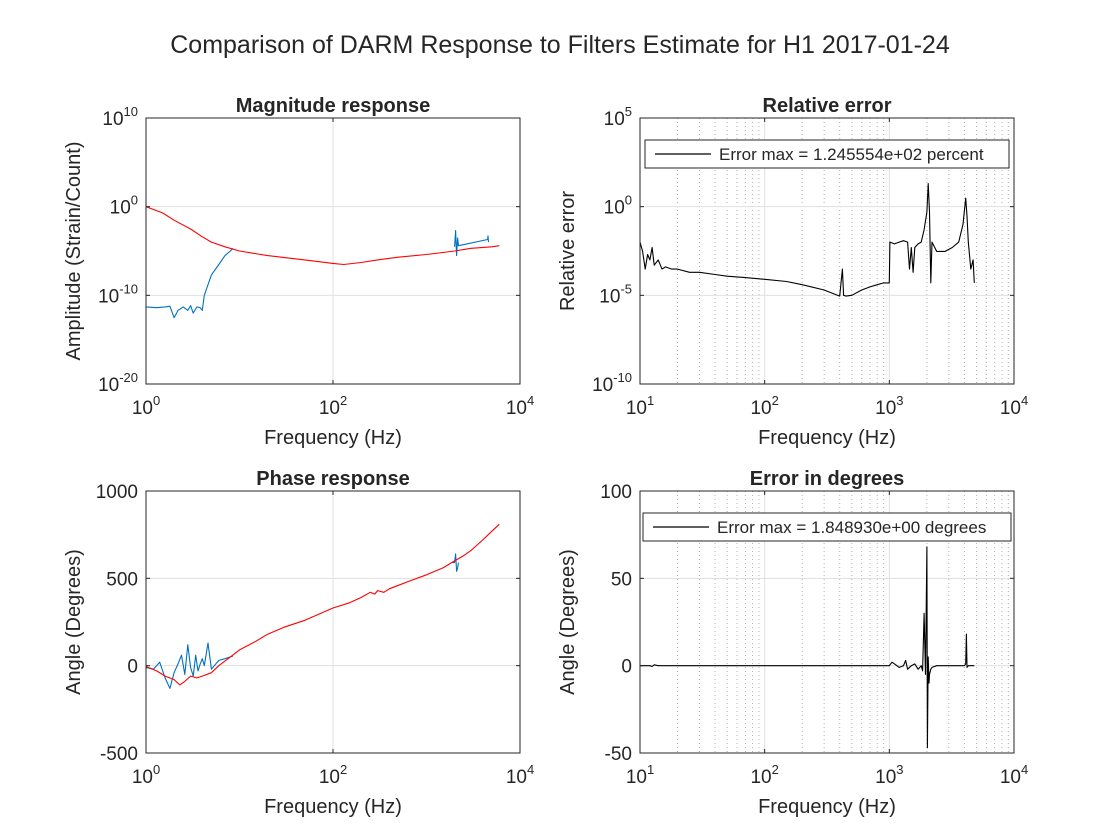 This screenshot has height=840, width=1120. I want to click on chart4-x-tick-label: 10³, so click(889, 775).